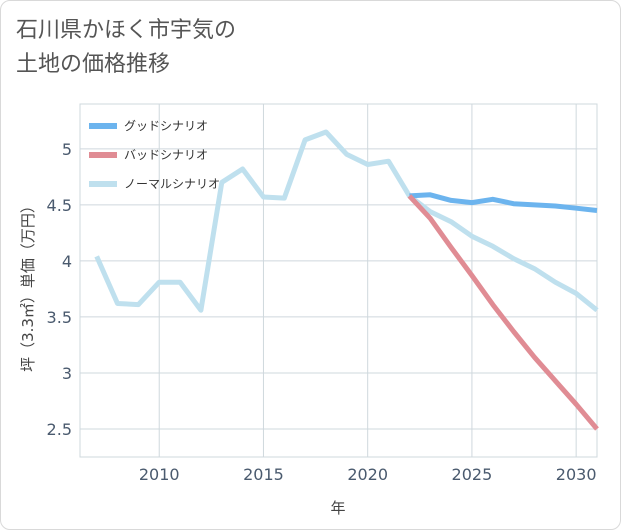 The height and width of the screenshot is (530, 621). I want to click on y-tick-label: 4.5, so click(59, 205).